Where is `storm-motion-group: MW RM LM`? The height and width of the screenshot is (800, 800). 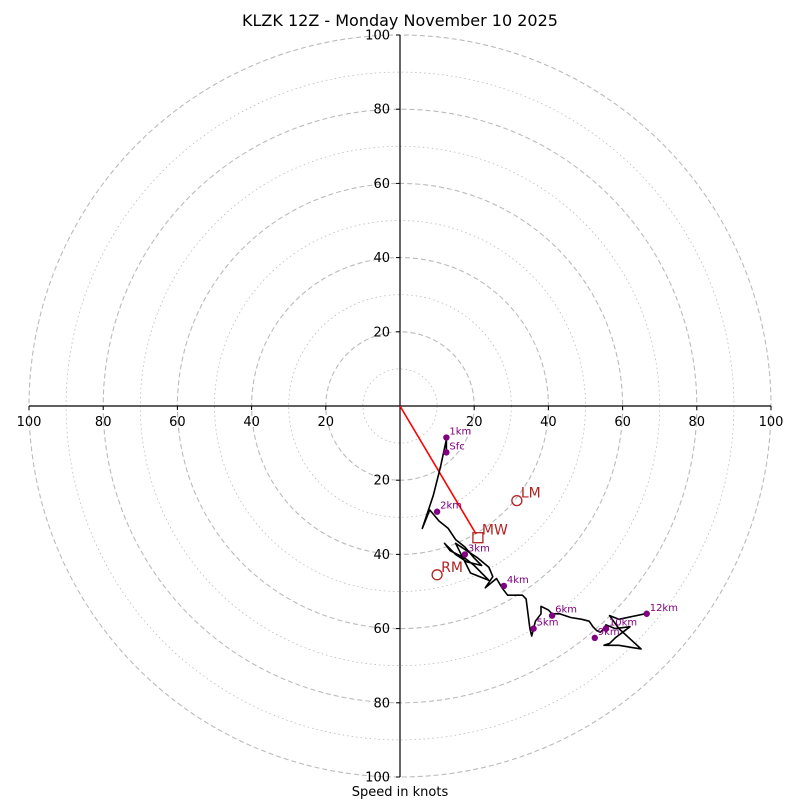 storm-motion-group: MW RM LM is located at coordinates (486, 533).